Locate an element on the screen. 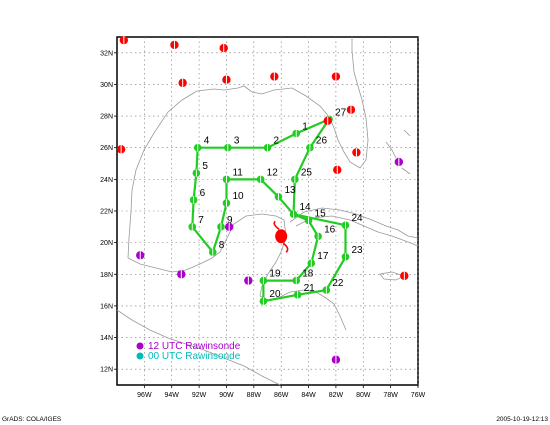 The width and height of the screenshot is (550, 425). waypoint-label: 14 is located at coordinates (305, 207).